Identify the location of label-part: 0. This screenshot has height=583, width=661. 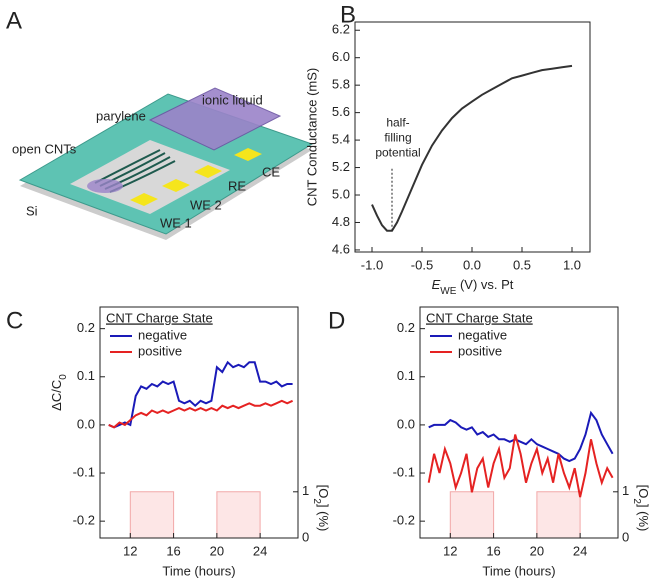
(63, 377).